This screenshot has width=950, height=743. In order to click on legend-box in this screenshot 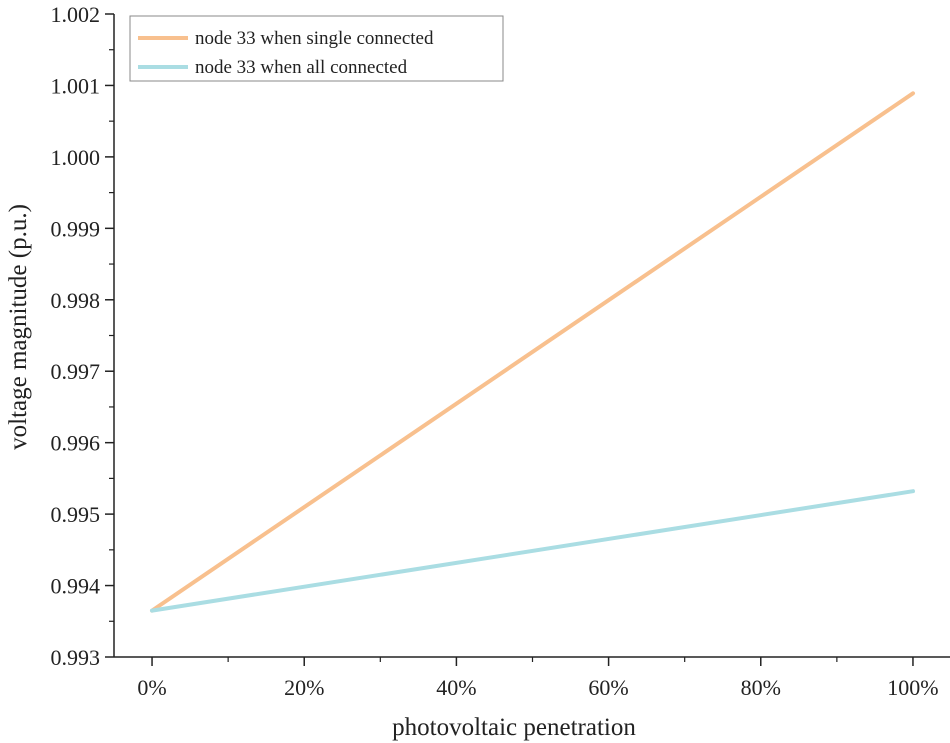, I will do `click(316, 48)`.